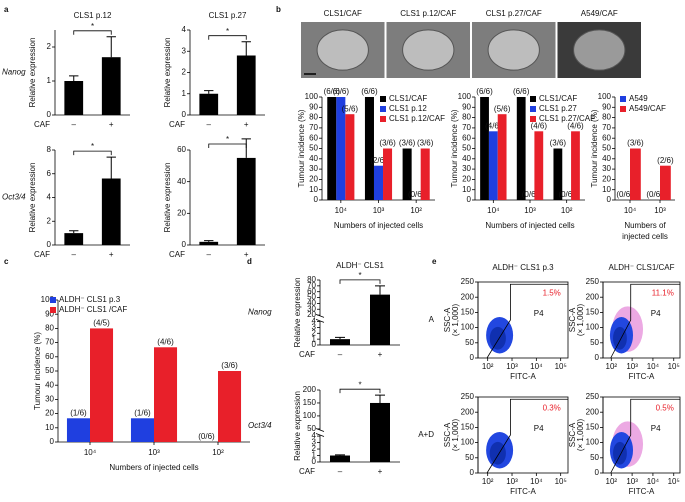  I want to click on chart-title: CLS1 p.12, so click(93, 15).